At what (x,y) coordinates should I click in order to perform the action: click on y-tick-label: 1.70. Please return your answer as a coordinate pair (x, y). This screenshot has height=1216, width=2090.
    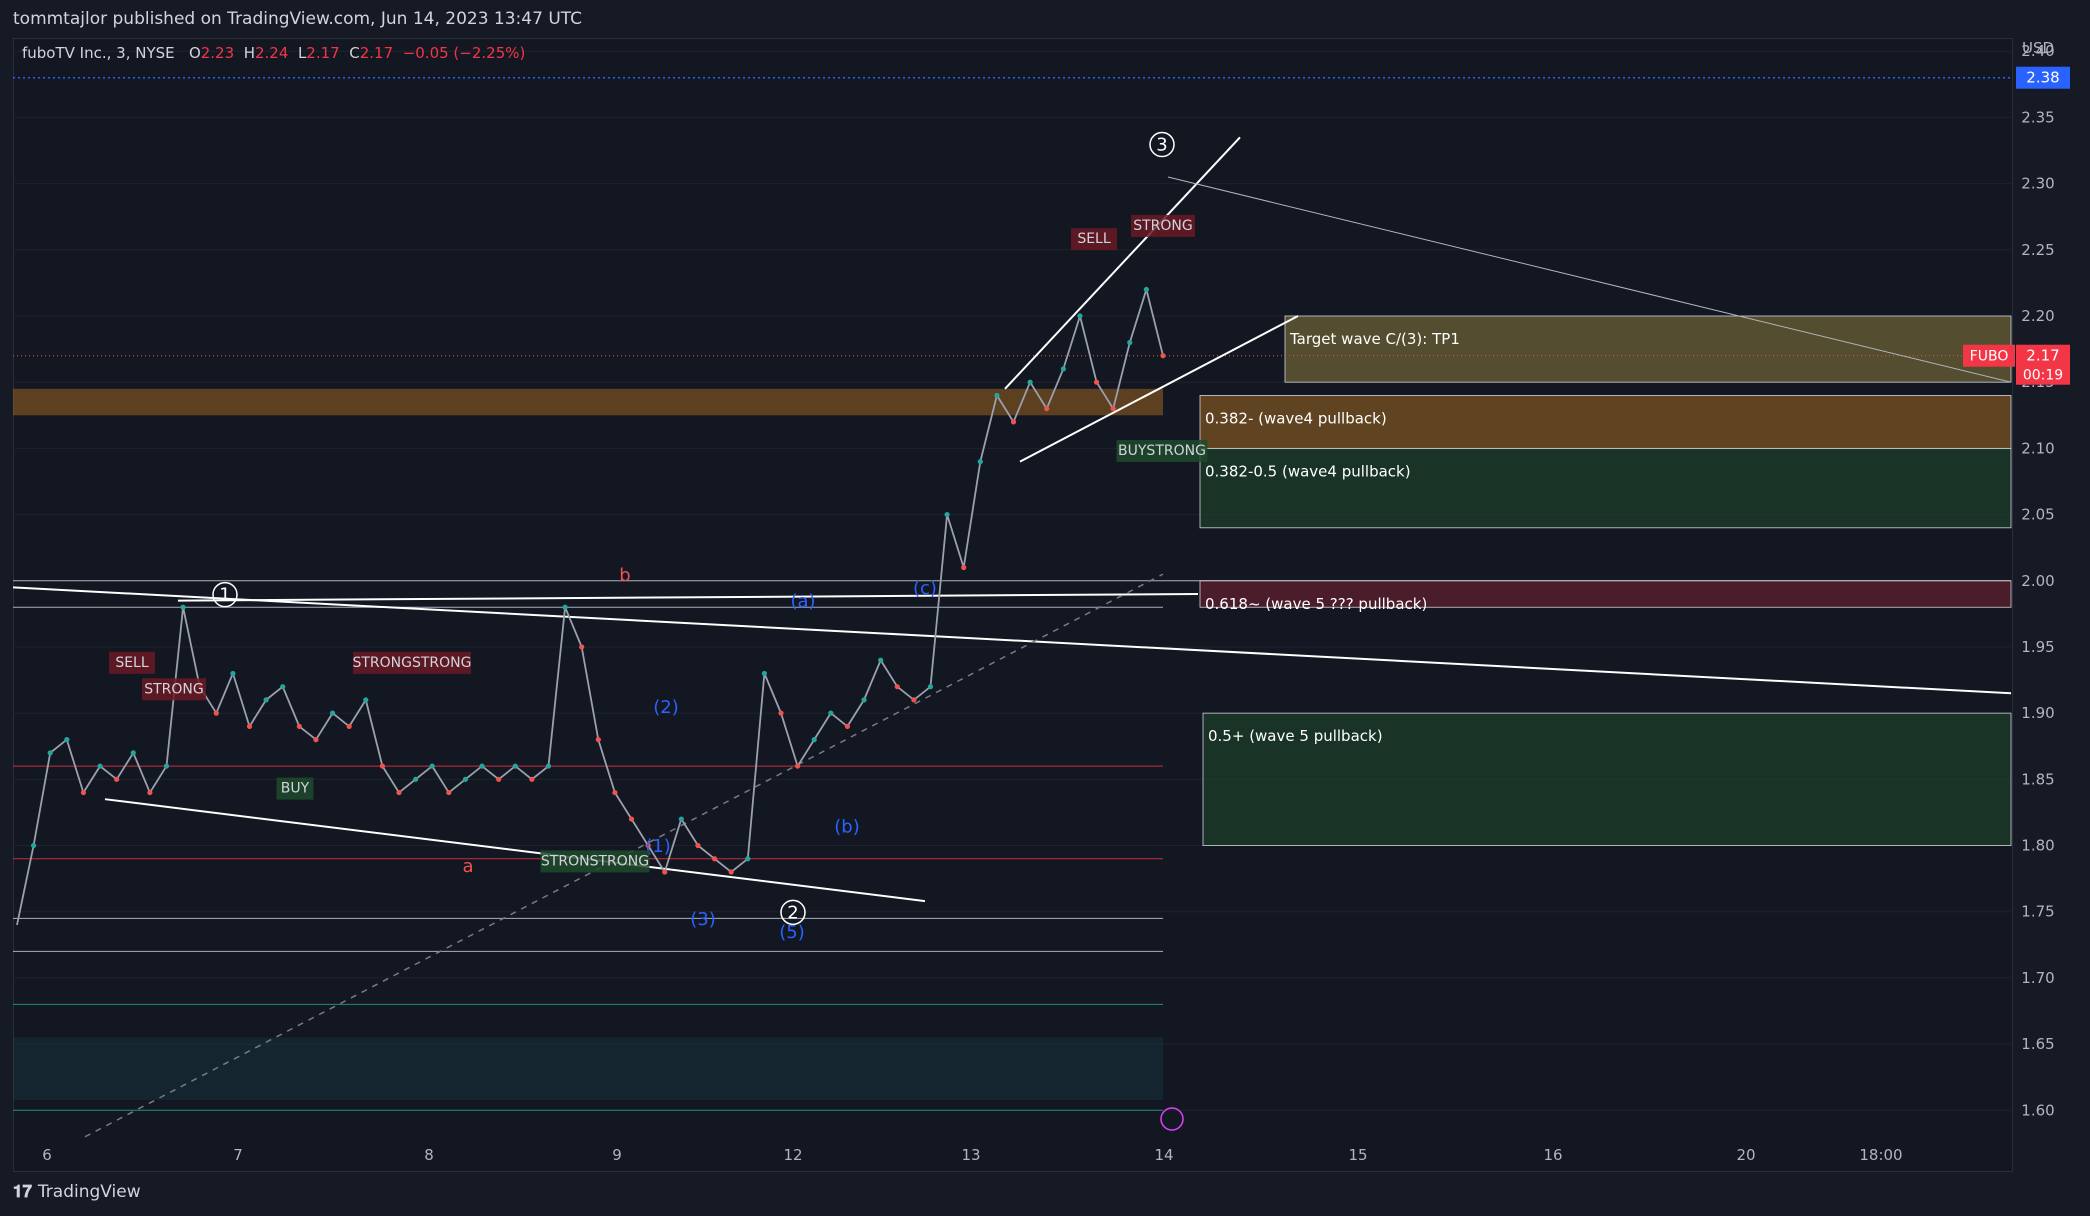
    Looking at the image, I should click on (2037, 978).